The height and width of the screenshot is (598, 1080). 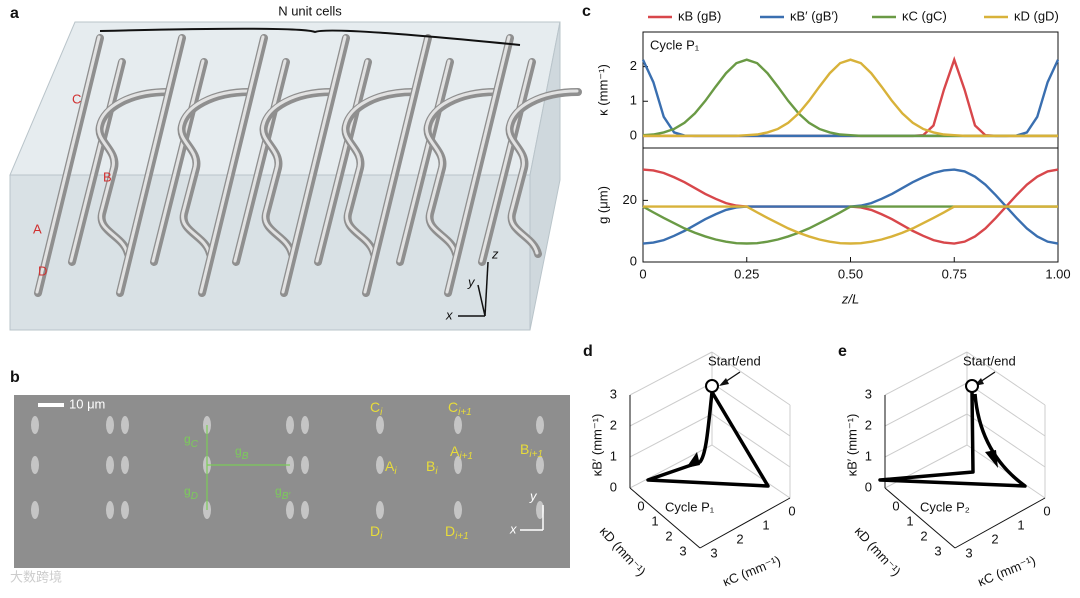 I want to click on panel-label: a, so click(x=14, y=13).